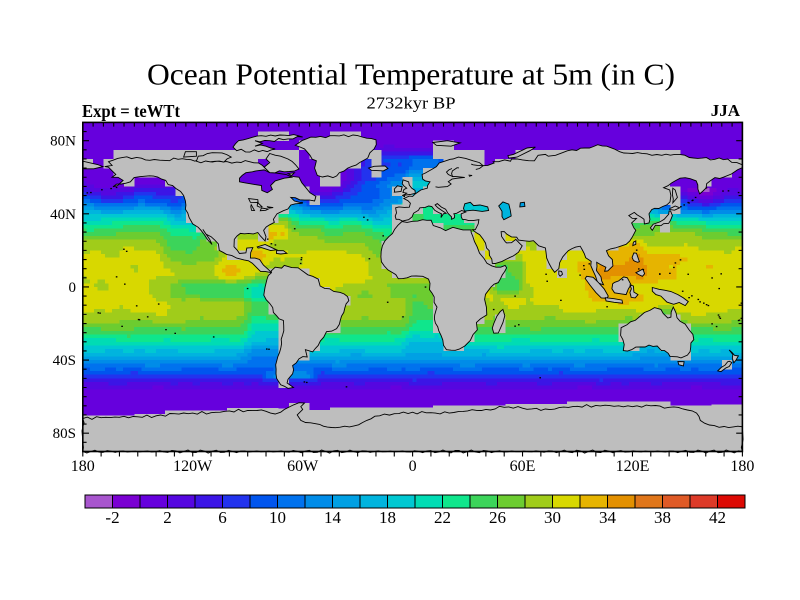 Image resolution: width=800 pixels, height=600 pixels. What do you see at coordinates (64, 434) in the screenshot?
I see `svg-text: 80S` at bounding box center [64, 434].